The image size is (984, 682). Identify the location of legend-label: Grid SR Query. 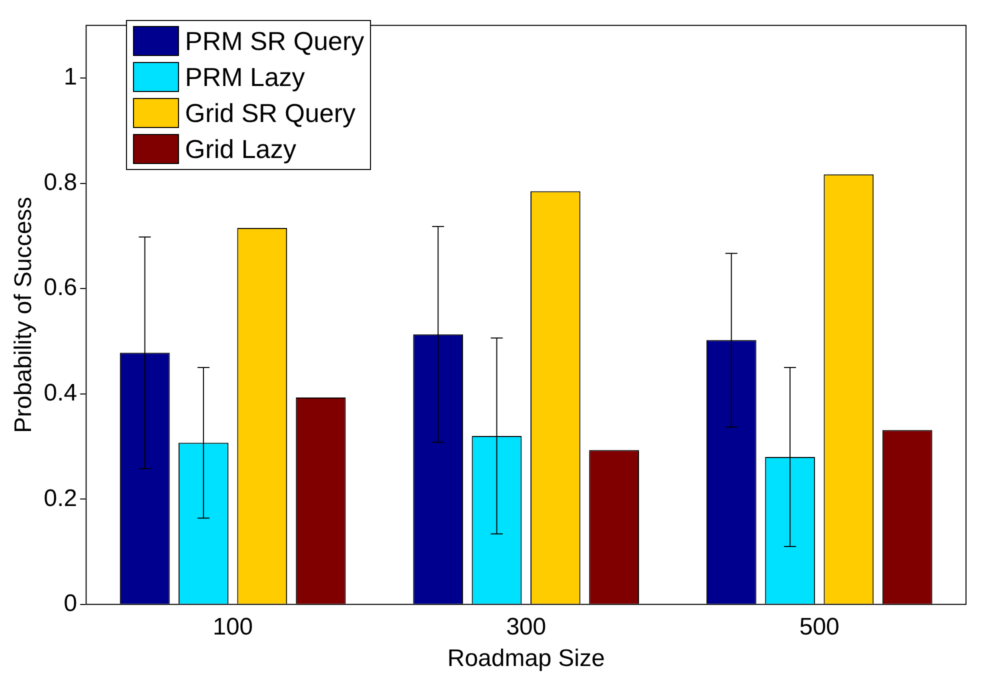
(270, 113).